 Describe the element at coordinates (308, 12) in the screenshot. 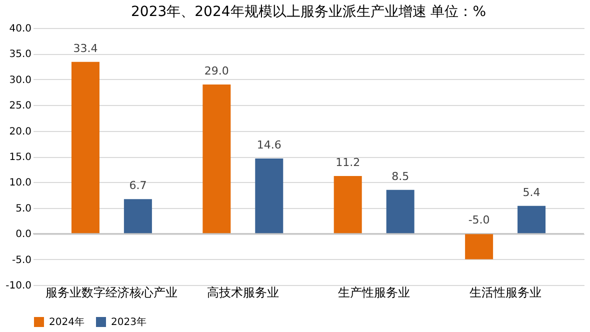

I see `chart-title: 2023年、2024年规模以上服务业派生产业增速 单位：%` at that location.